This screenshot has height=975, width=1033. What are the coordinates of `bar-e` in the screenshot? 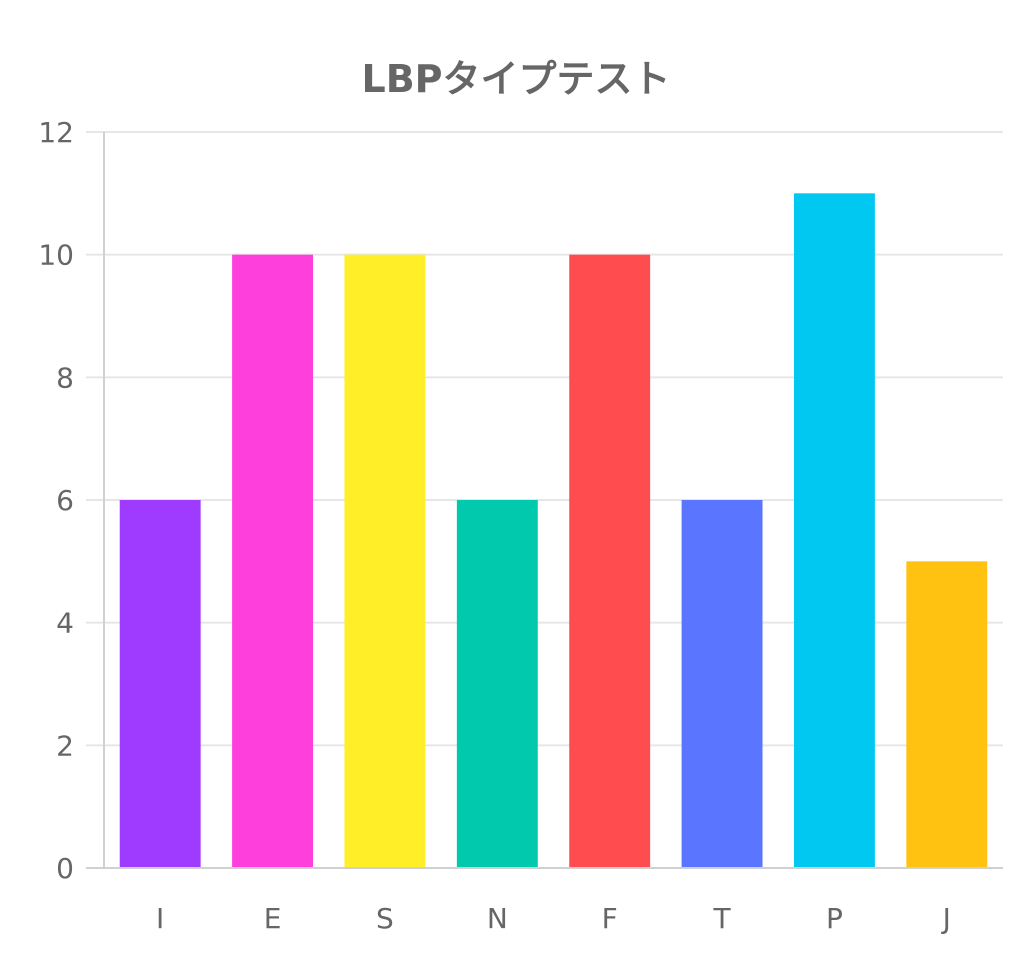 It's located at (273, 561).